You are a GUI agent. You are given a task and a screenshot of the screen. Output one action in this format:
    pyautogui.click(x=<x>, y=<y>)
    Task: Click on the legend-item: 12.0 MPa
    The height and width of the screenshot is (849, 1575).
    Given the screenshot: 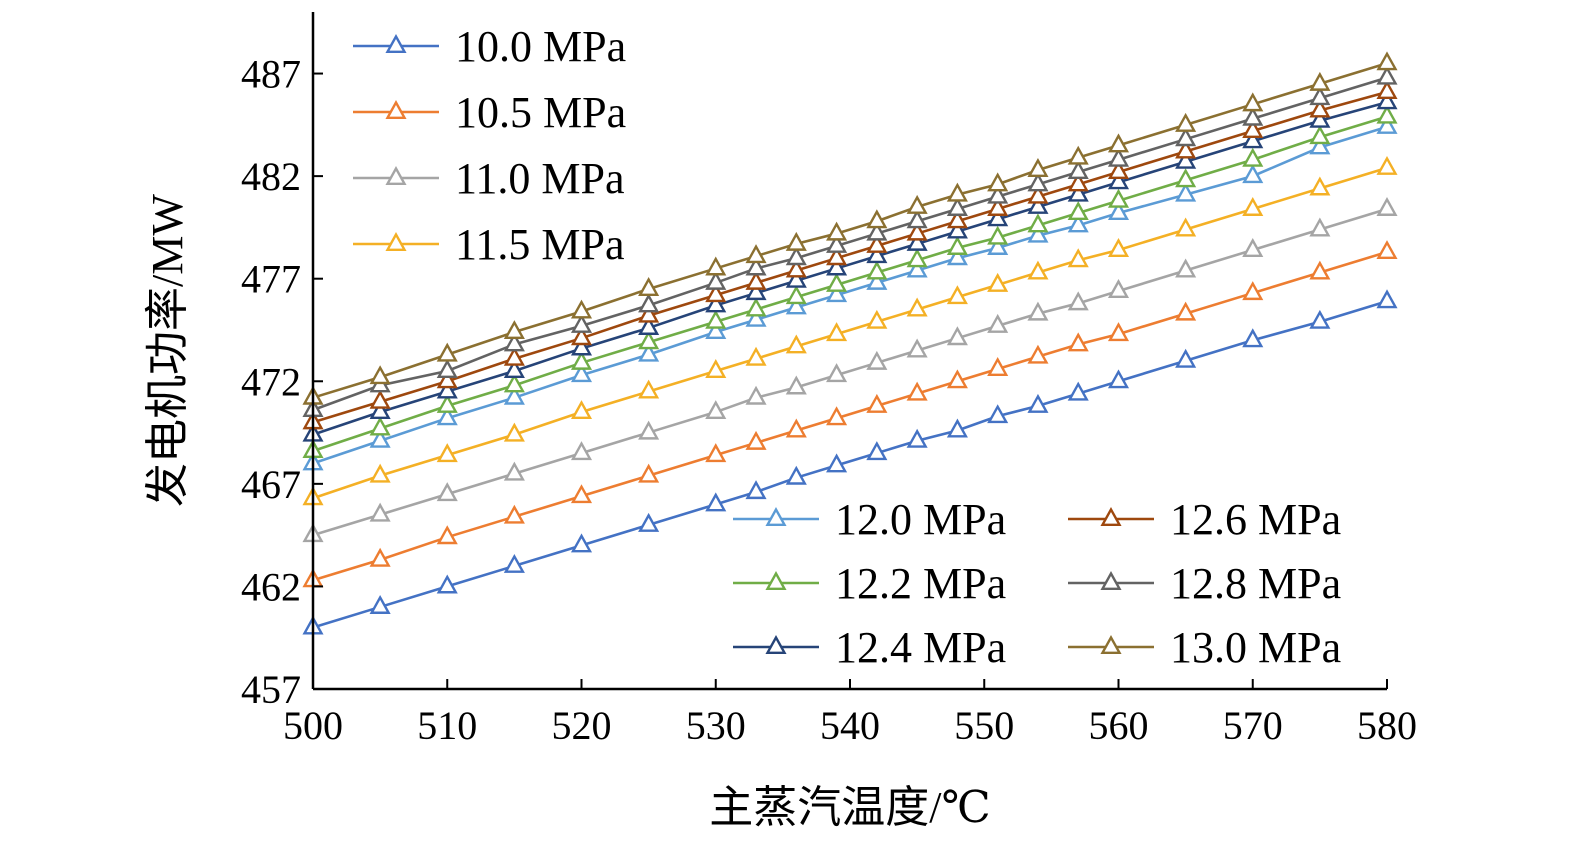 What is the action you would take?
    pyautogui.click(x=869, y=519)
    